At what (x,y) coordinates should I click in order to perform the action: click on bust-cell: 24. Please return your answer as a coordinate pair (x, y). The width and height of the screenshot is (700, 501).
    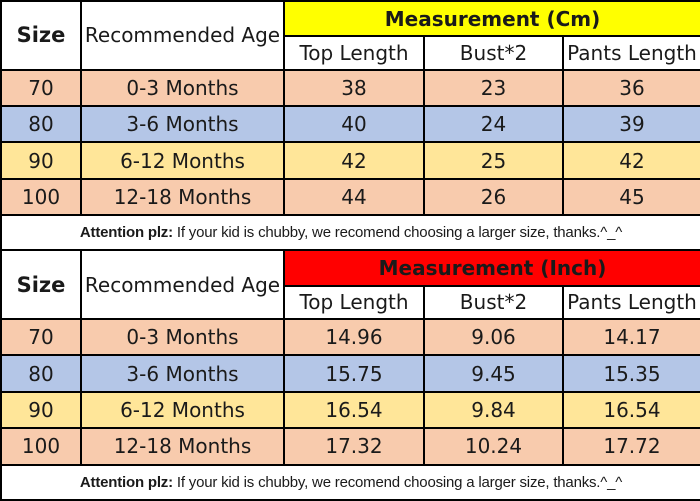
    Looking at the image, I should click on (493, 124).